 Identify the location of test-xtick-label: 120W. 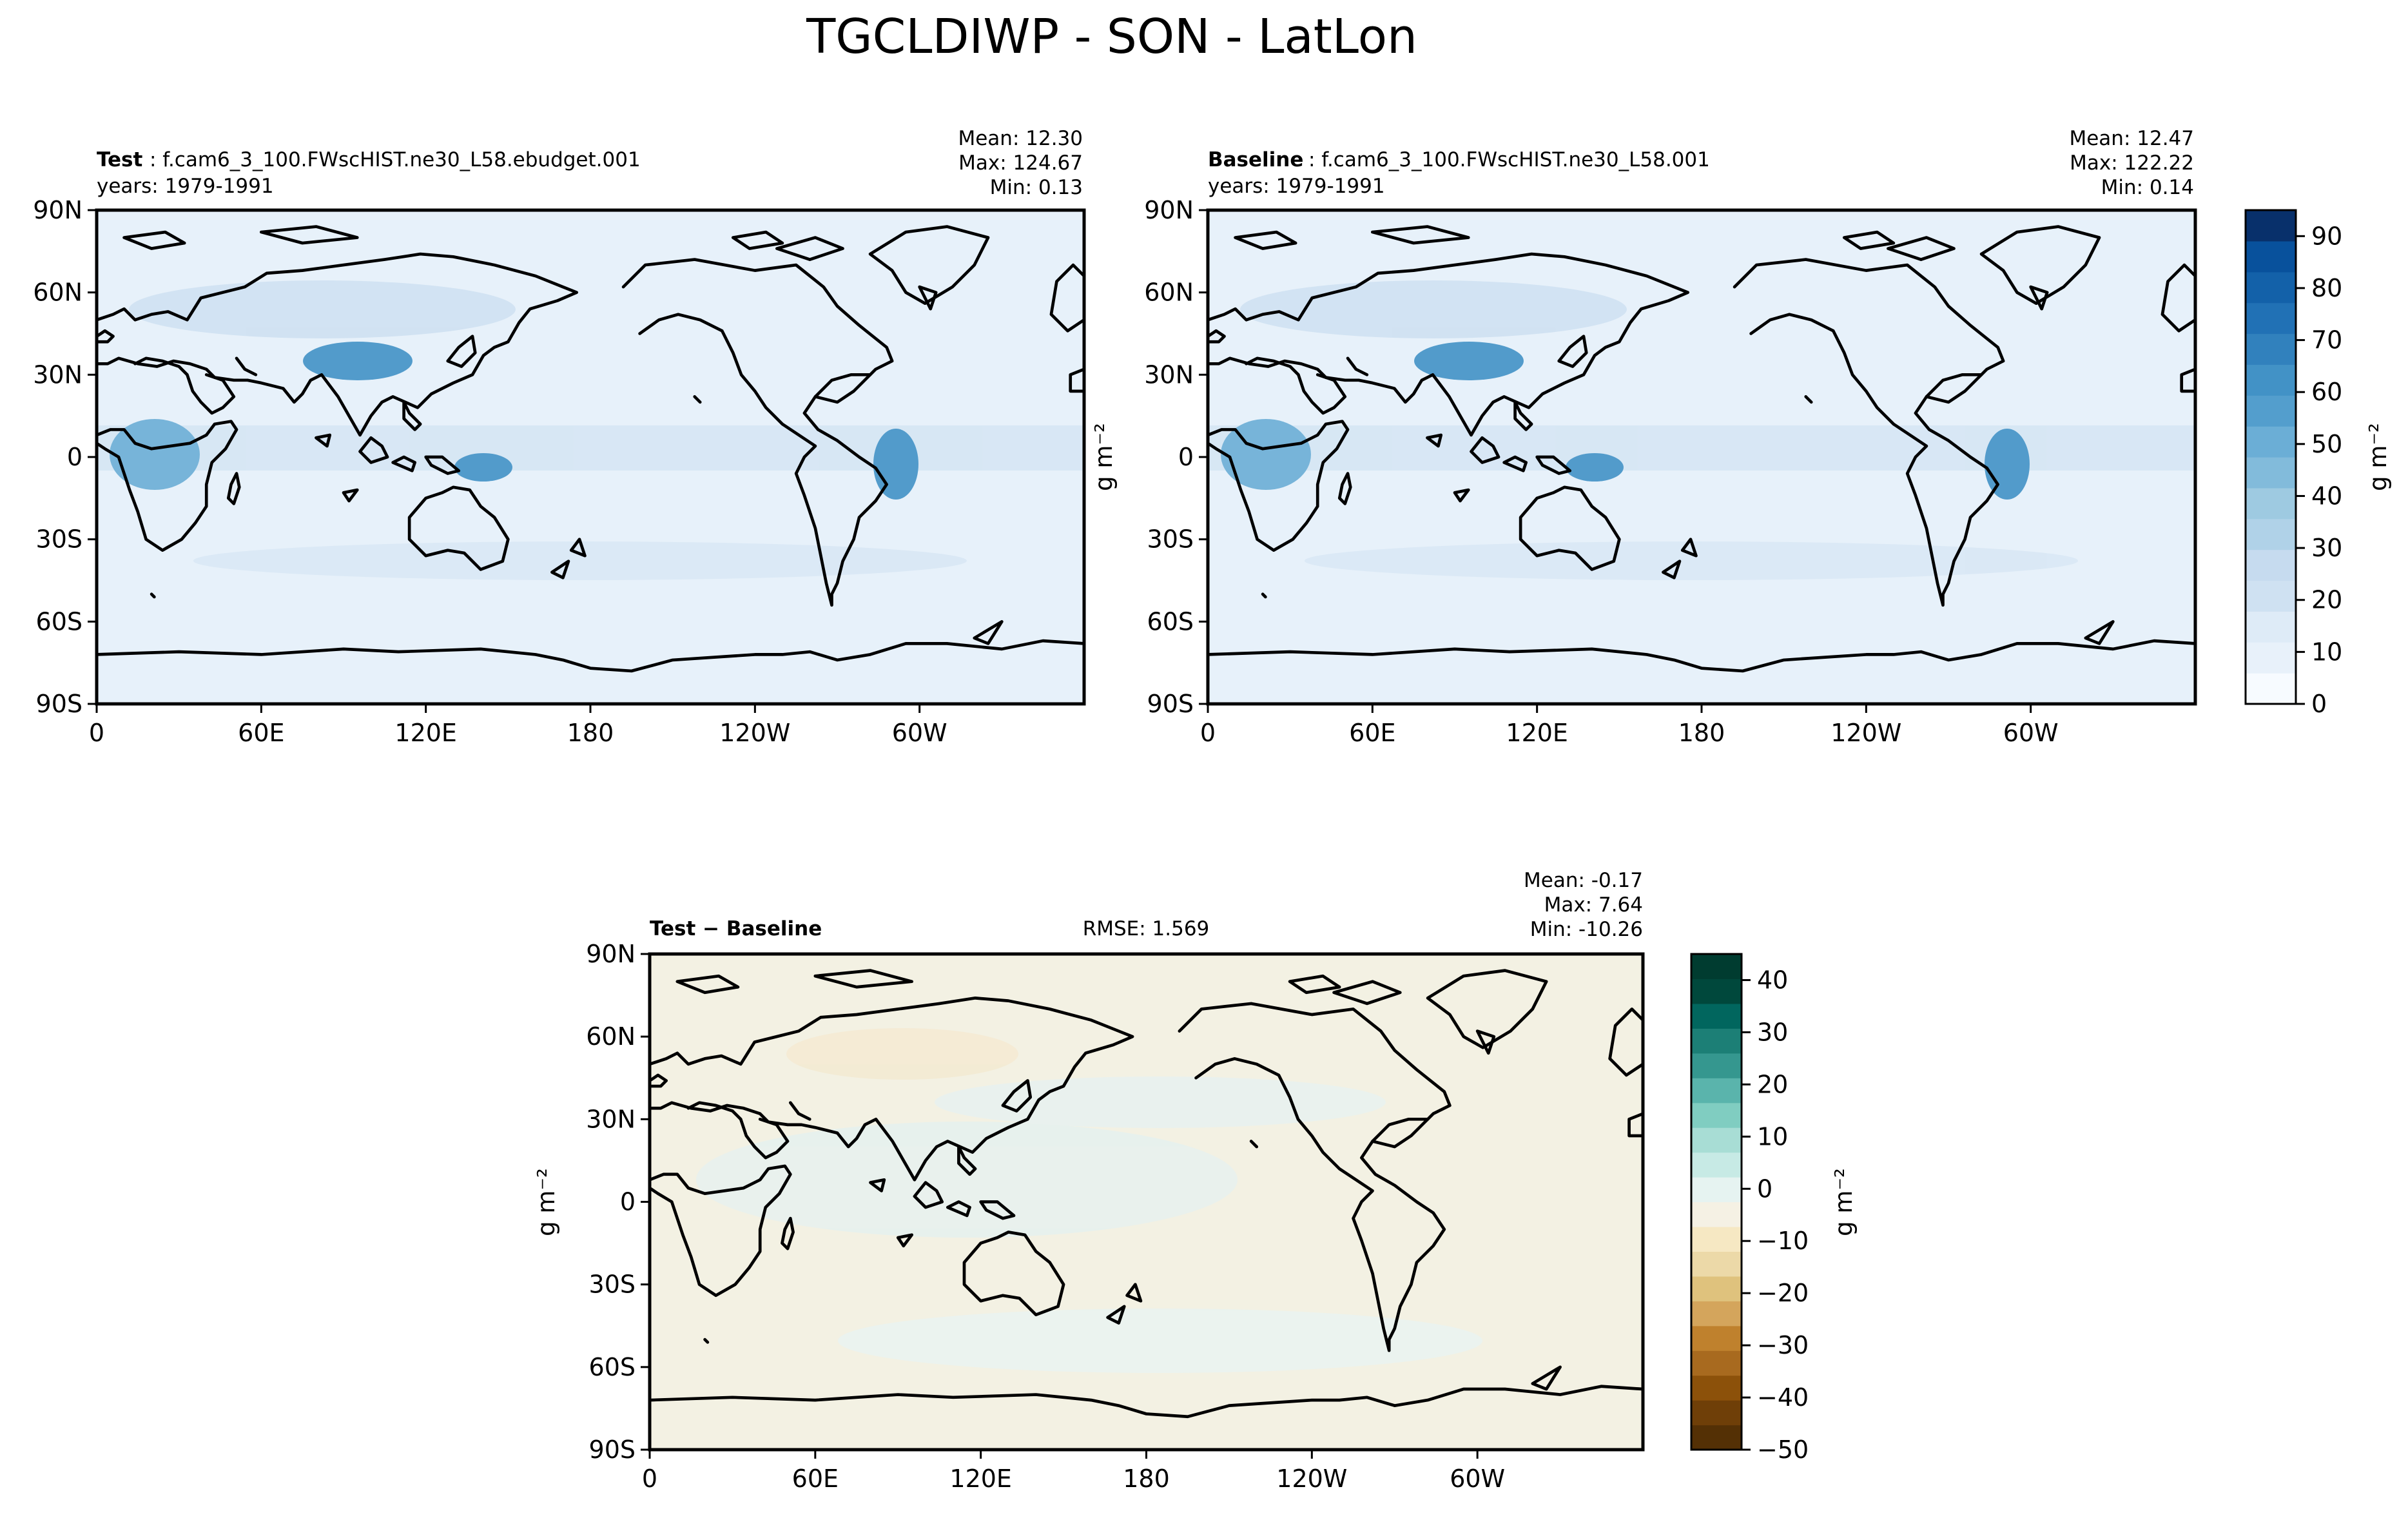
(754, 733).